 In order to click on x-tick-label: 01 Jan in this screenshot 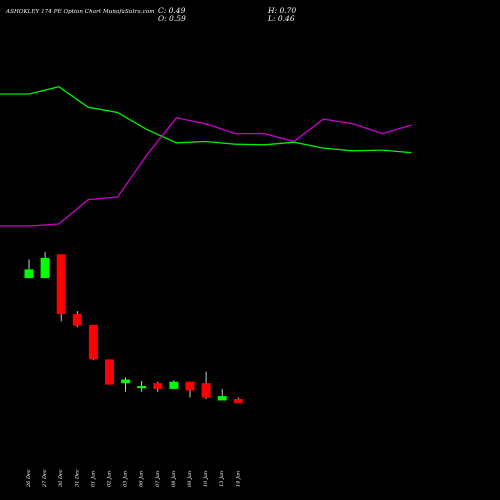, I will do `click(93, 479)`.